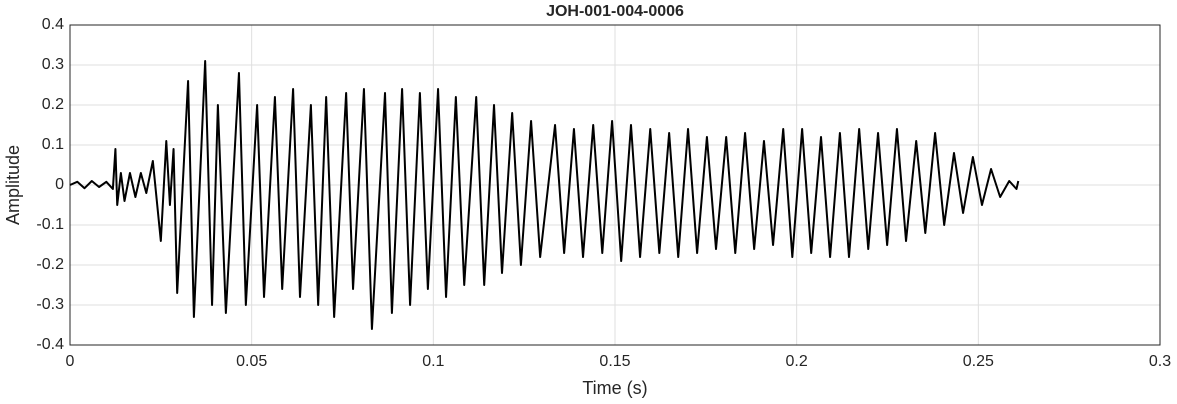 This screenshot has height=404, width=1177. What do you see at coordinates (53, 104) in the screenshot?
I see `y-tick-label: 0.2` at bounding box center [53, 104].